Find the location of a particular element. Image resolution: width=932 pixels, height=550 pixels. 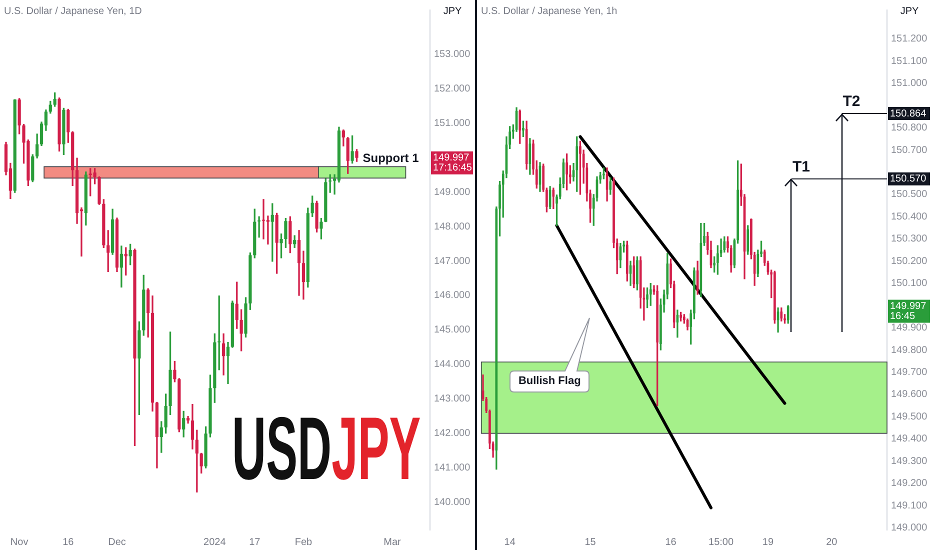

y-tick-label: 141.000 is located at coordinates (452, 468).